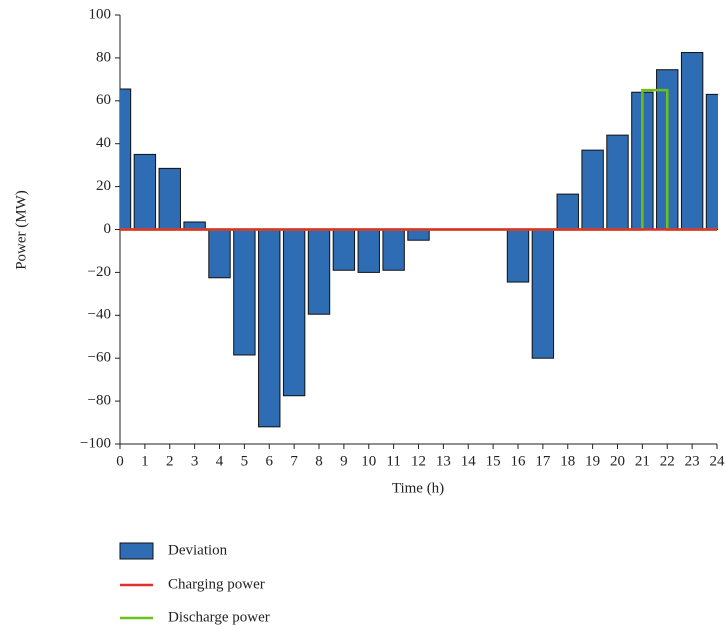 The image size is (725, 637). What do you see at coordinates (21, 230) in the screenshot?
I see `y-axis-label: Power (MW)` at bounding box center [21, 230].